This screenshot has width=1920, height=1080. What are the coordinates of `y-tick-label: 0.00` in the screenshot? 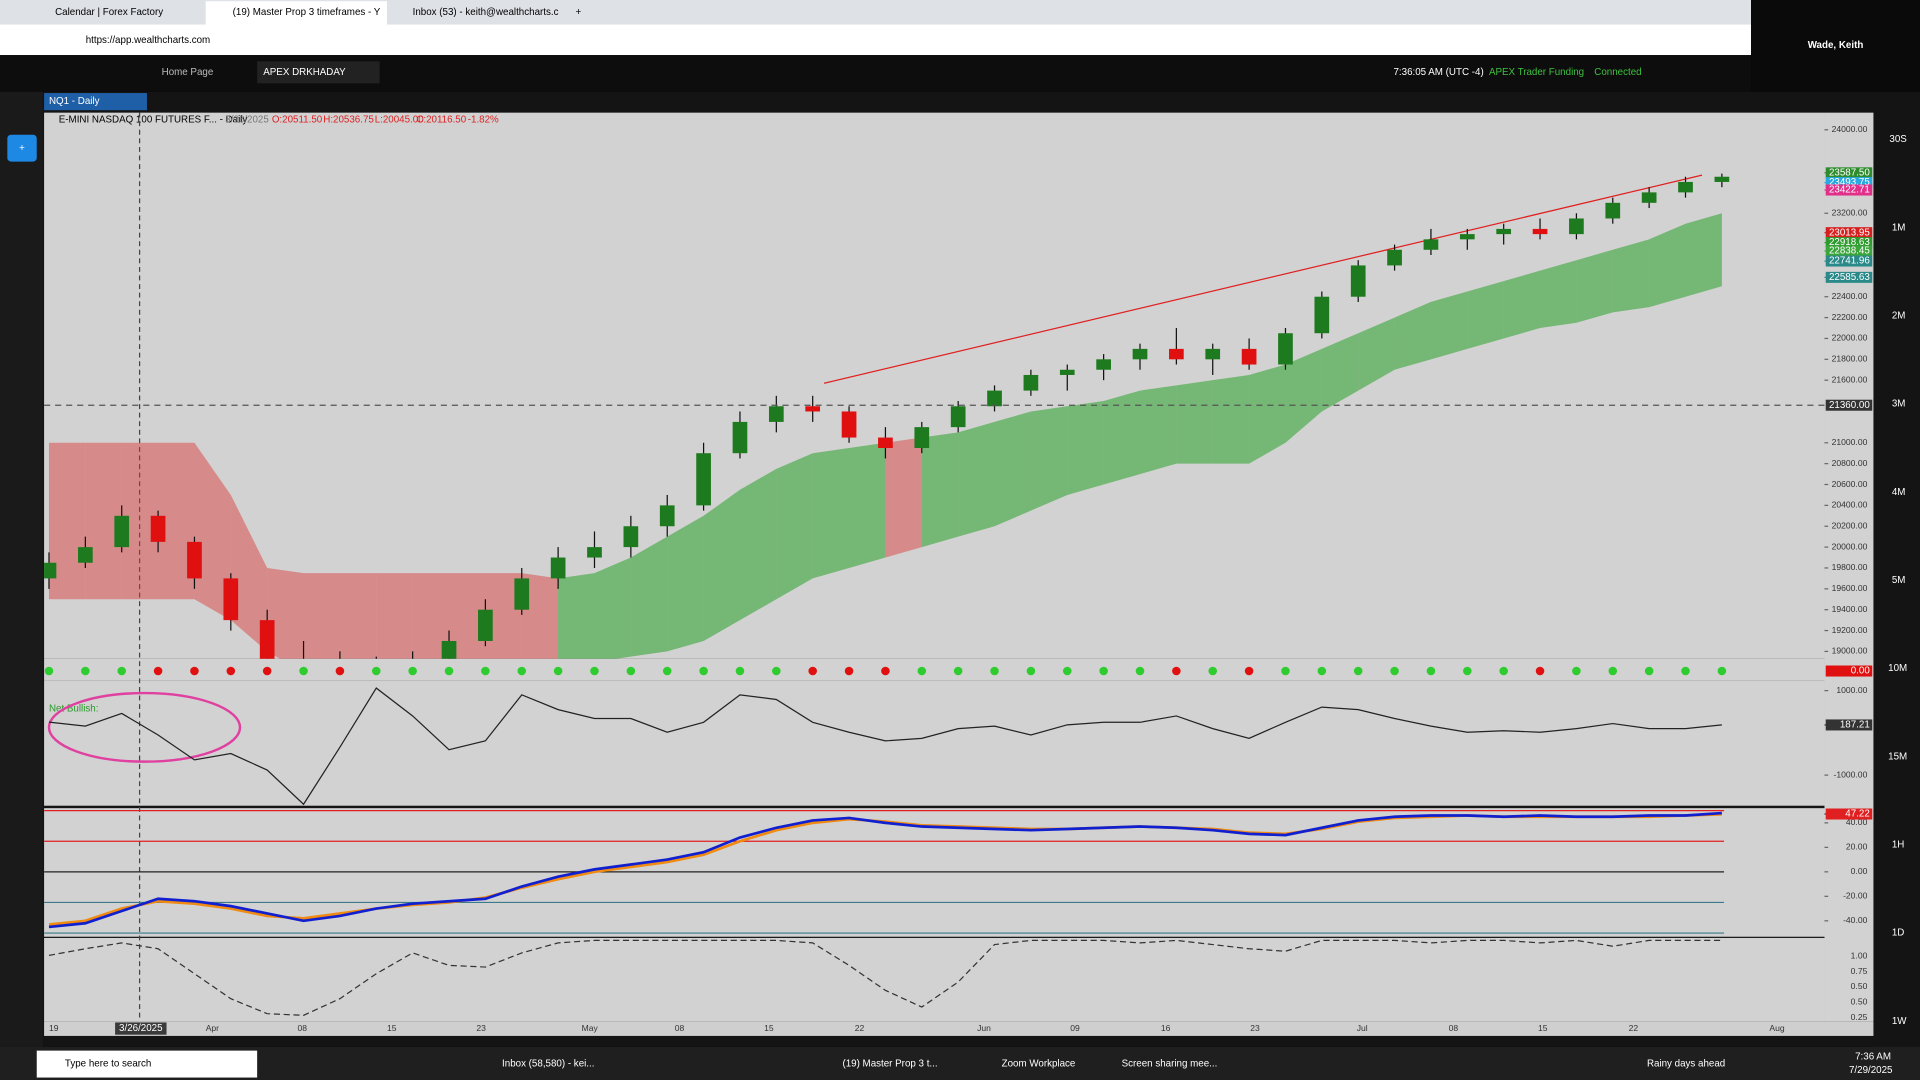 It's located at (1859, 871).